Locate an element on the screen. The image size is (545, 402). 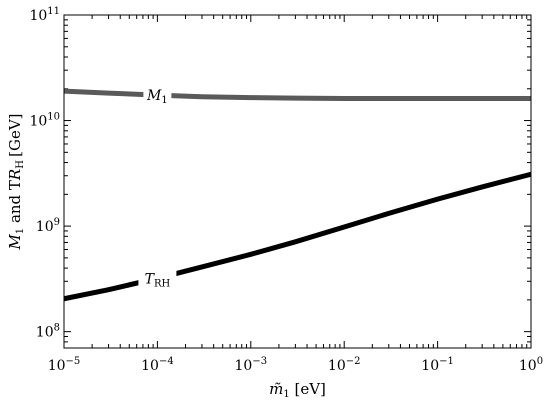
x-tick-label: 10⁻⁴ is located at coordinates (157, 365).